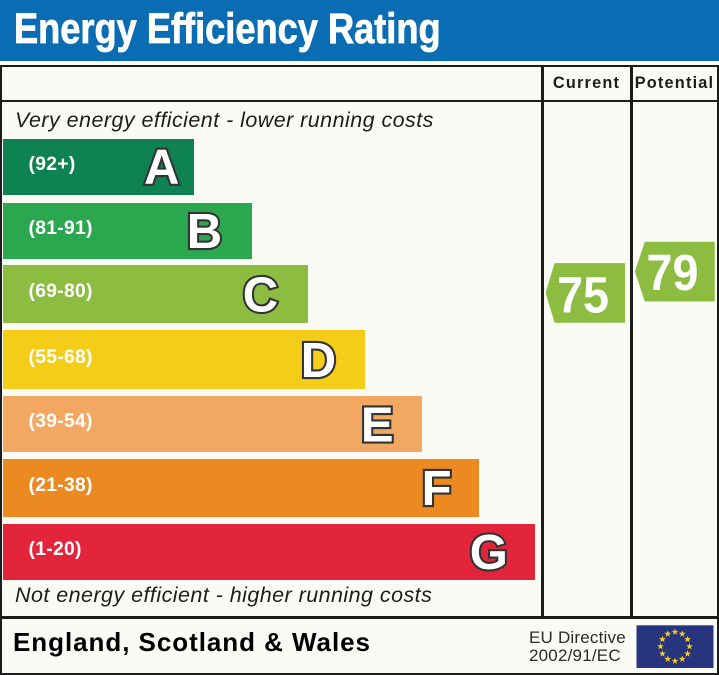 This screenshot has width=719, height=675. What do you see at coordinates (318, 361) in the screenshot?
I see `svg-text: D` at bounding box center [318, 361].